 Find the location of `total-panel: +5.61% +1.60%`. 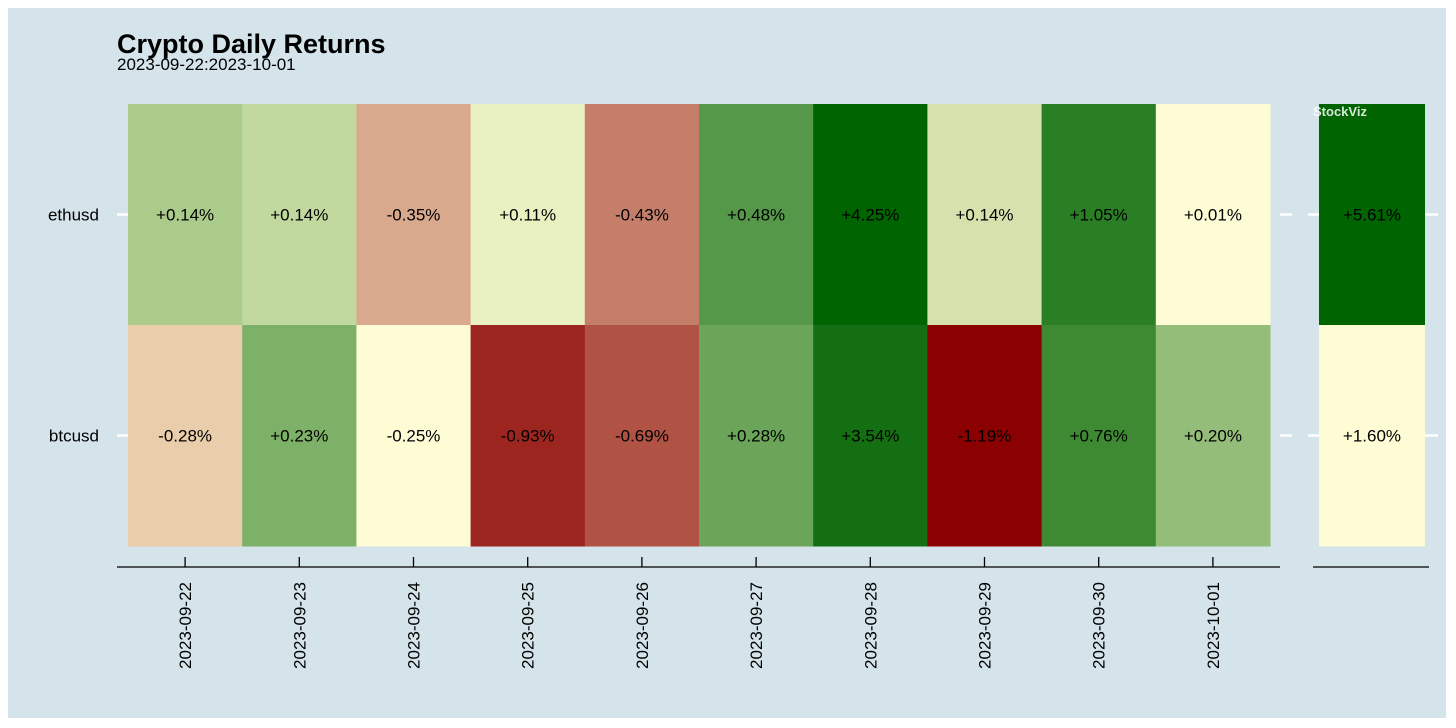

total-panel: +5.61% +1.60% is located at coordinates (1372, 325).